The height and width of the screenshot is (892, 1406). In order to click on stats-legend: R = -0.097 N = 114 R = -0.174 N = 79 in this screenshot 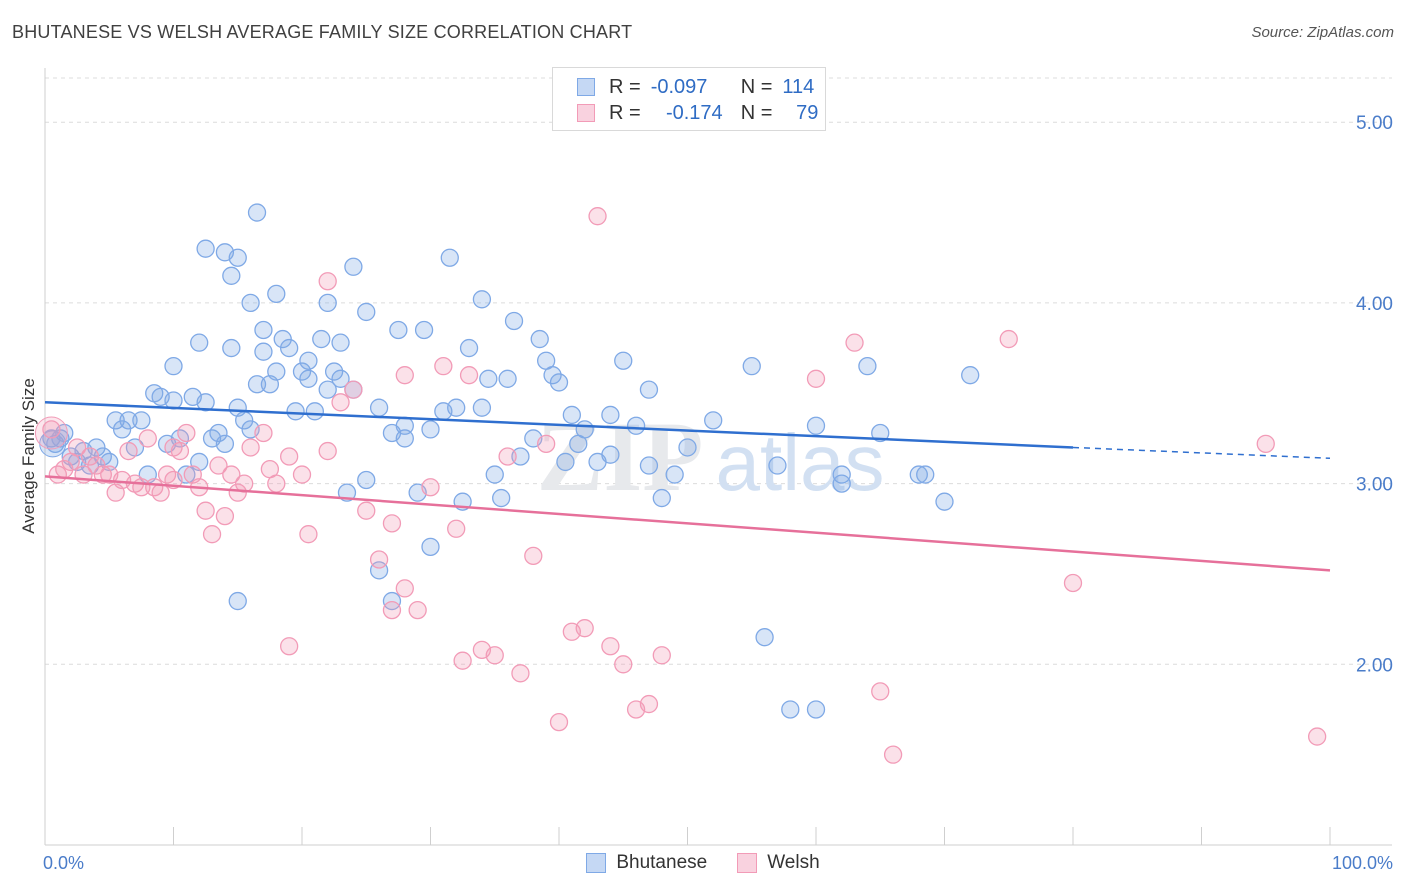, I will do `click(689, 99)`.